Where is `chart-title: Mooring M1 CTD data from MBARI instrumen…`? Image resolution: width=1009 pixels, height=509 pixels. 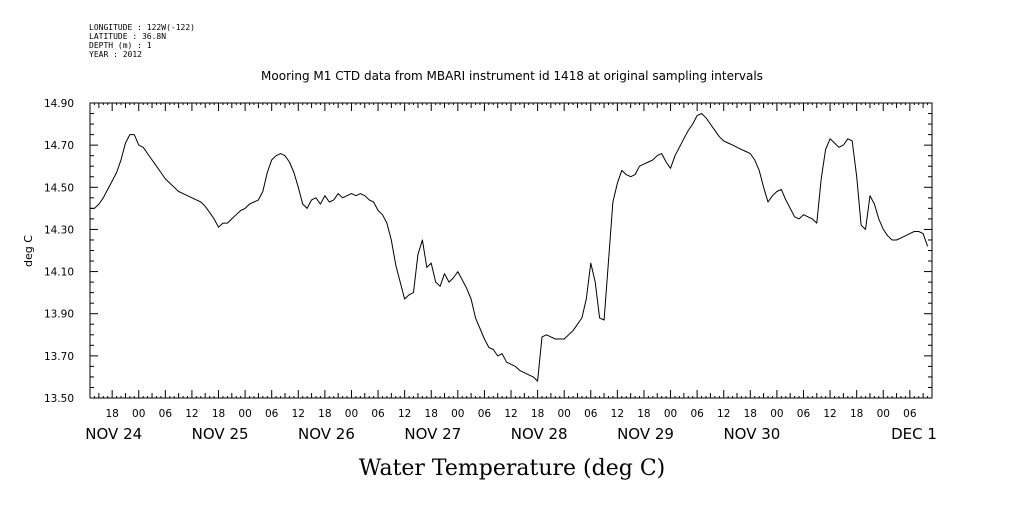 chart-title: Mooring M1 CTD data from MBARI instrumen… is located at coordinates (512, 76).